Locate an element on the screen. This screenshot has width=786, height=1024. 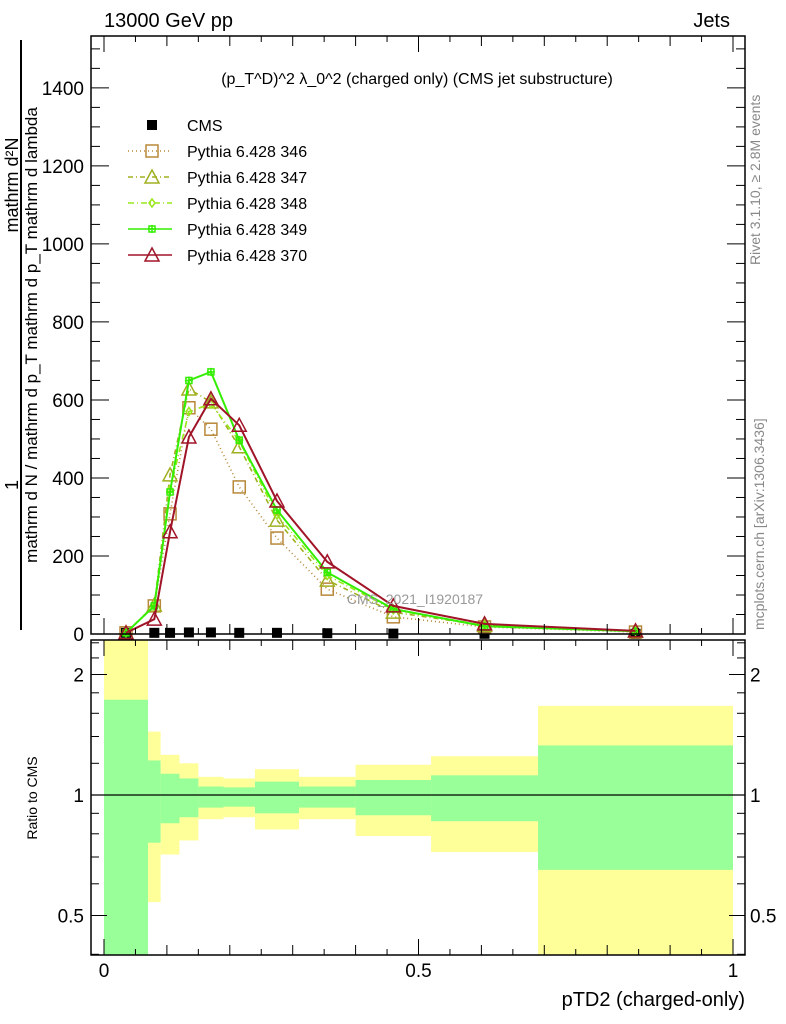
y-tick-label: 600 is located at coordinates (68, 401).